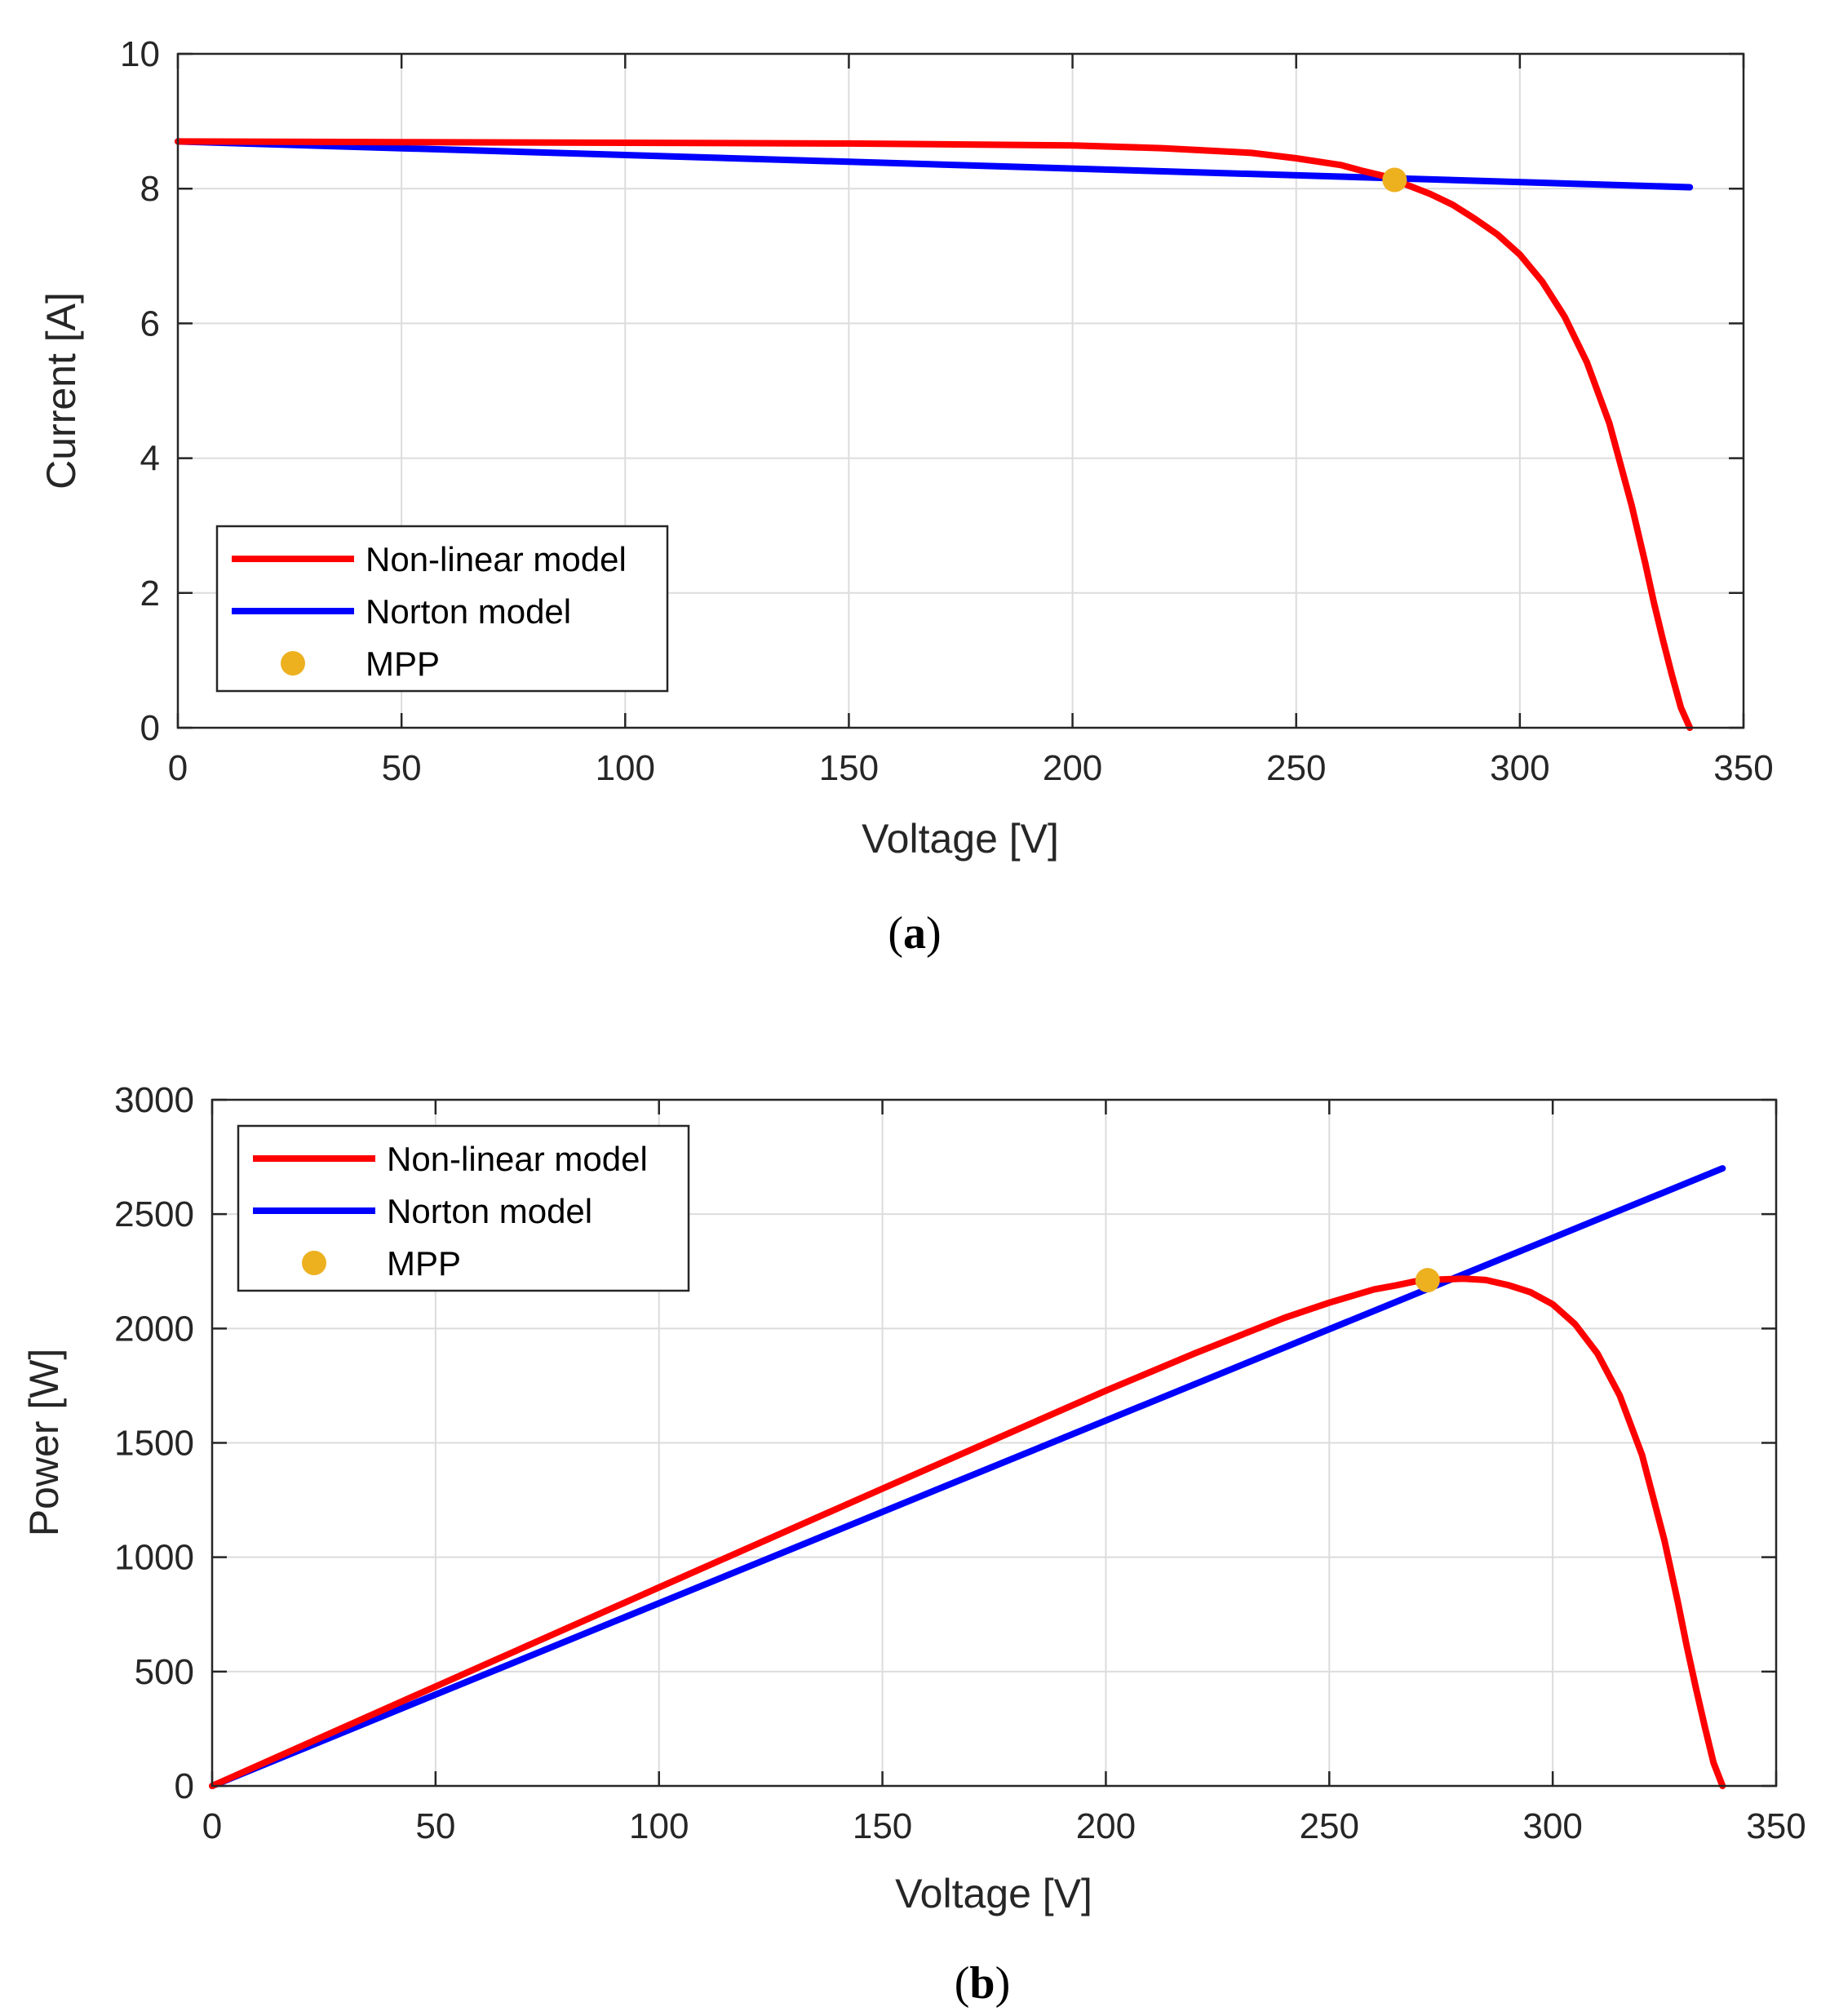 The height and width of the screenshot is (2016, 1830). What do you see at coordinates (154, 1558) in the screenshot?
I see `y-tick-label: 1000` at bounding box center [154, 1558].